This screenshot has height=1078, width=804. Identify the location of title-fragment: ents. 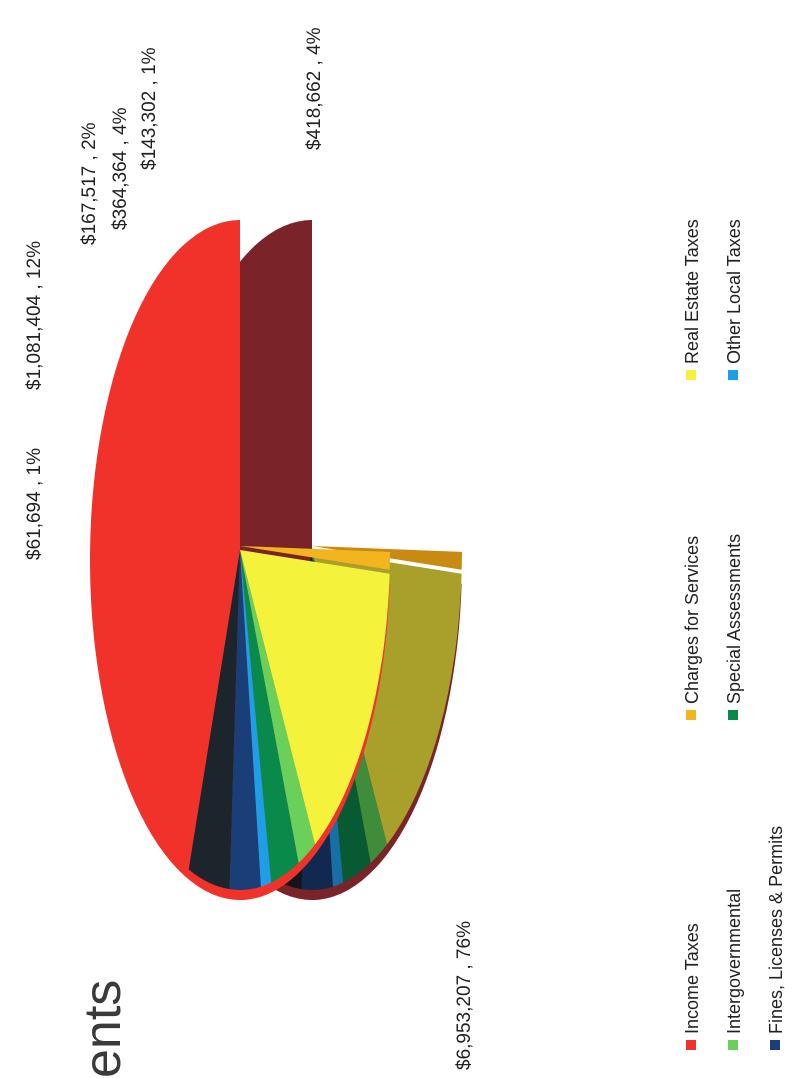
(103, 1029).